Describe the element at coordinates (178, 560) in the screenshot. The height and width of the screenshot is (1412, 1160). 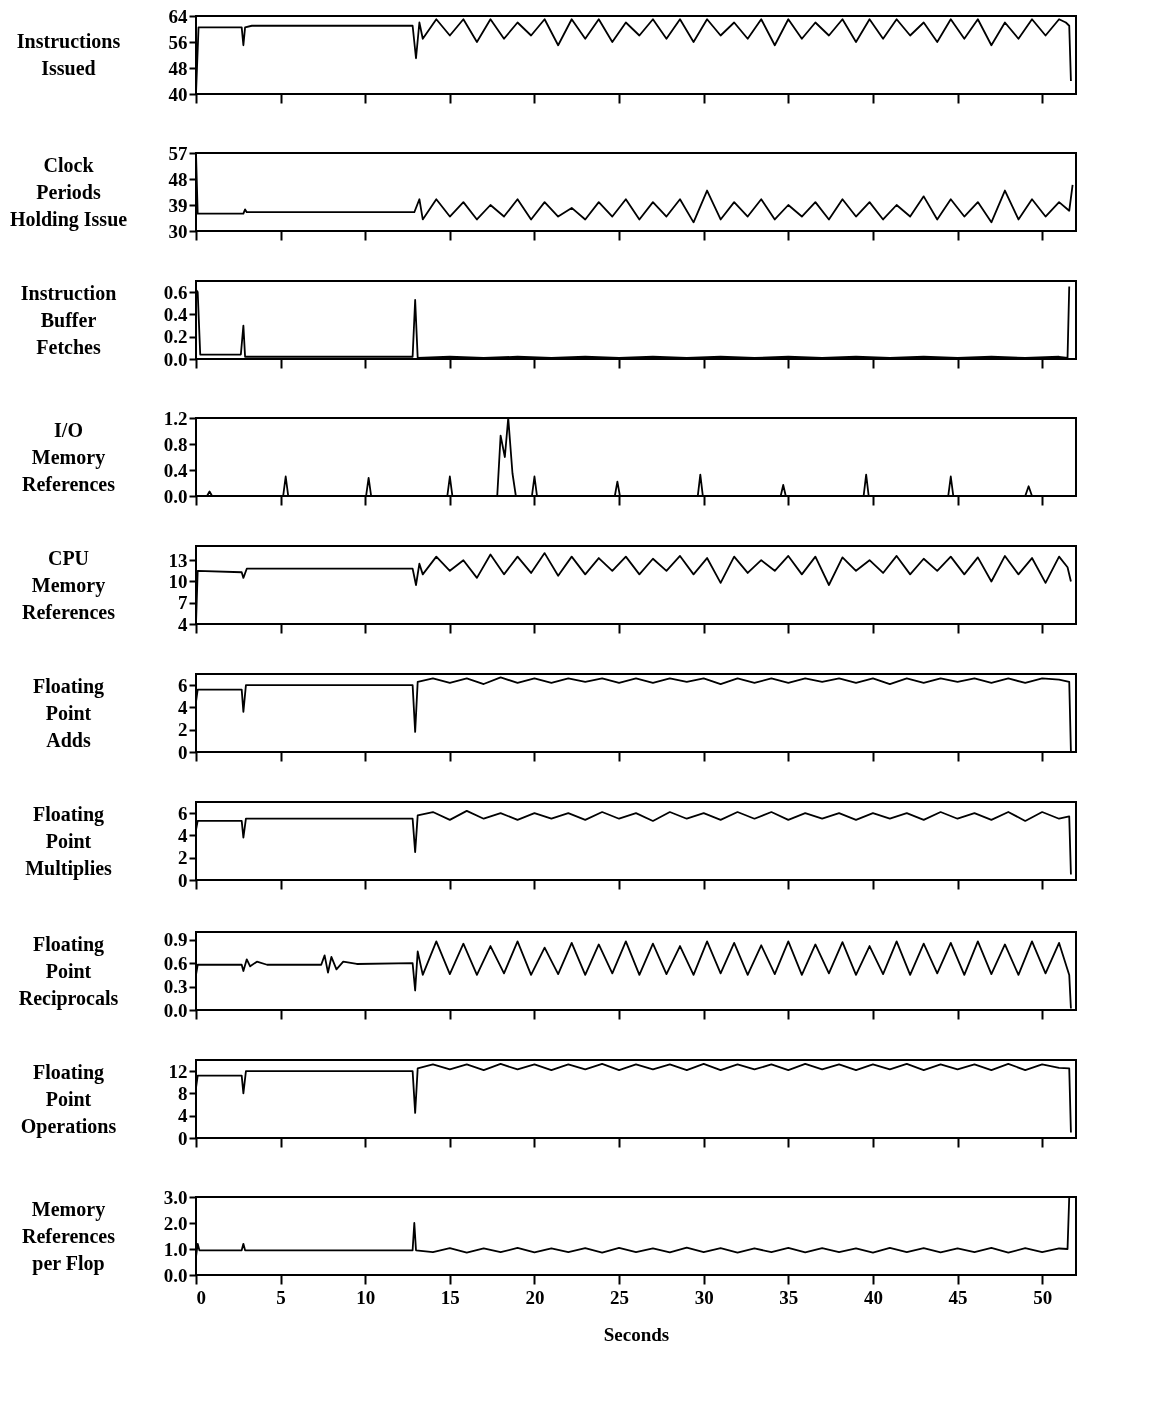
I see `y-tick-label: 13` at that location.